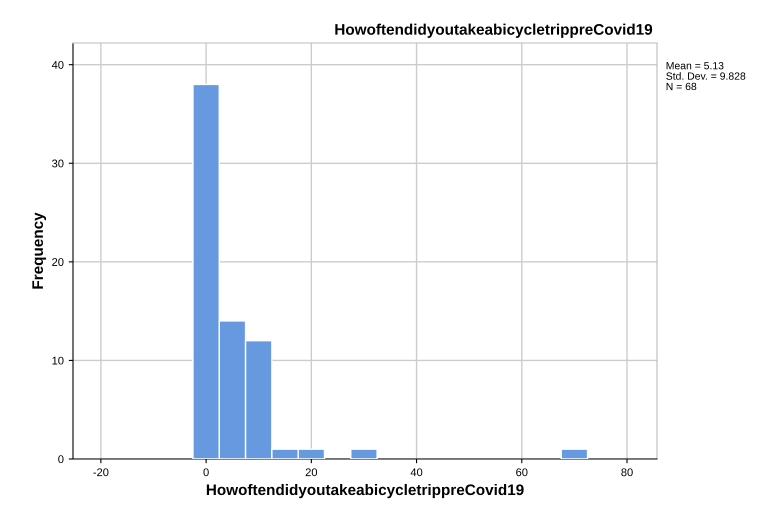 Image resolution: width=769 pixels, height=519 pixels. What do you see at coordinates (58, 64) in the screenshot?
I see `y-tick-label: 40` at bounding box center [58, 64].